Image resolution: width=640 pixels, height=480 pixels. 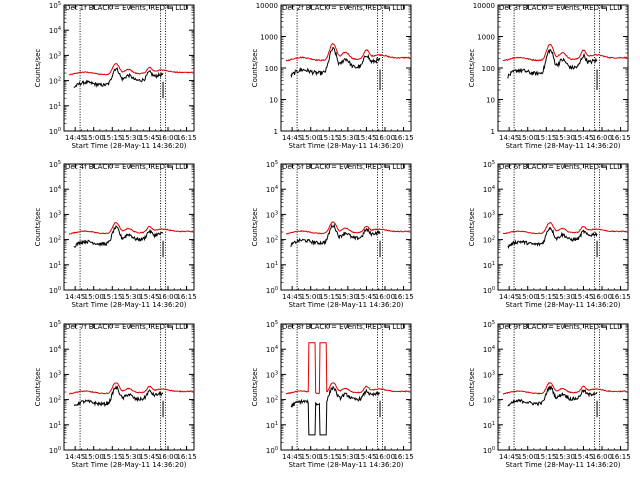 I want to click on y-tick-label: 10, so click(x=273, y=101).